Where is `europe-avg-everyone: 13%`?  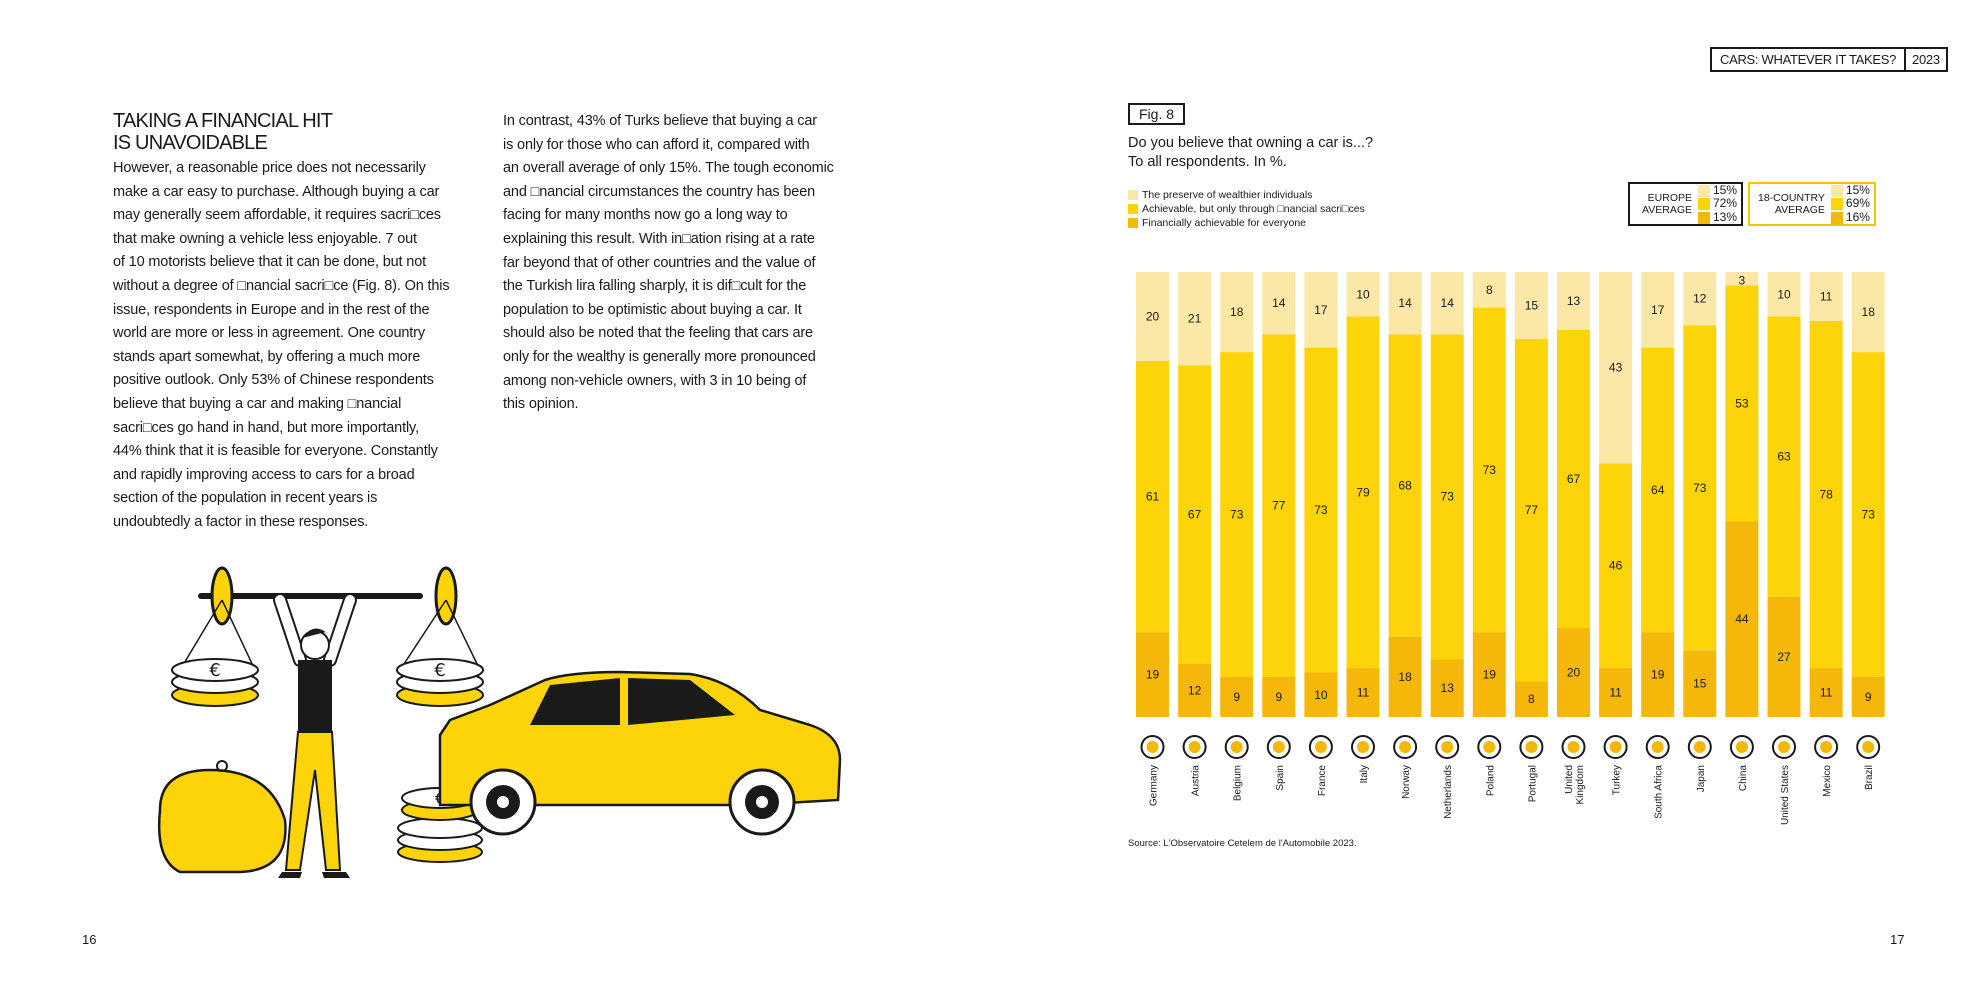
europe-avg-everyone: 13% is located at coordinates (1725, 216).